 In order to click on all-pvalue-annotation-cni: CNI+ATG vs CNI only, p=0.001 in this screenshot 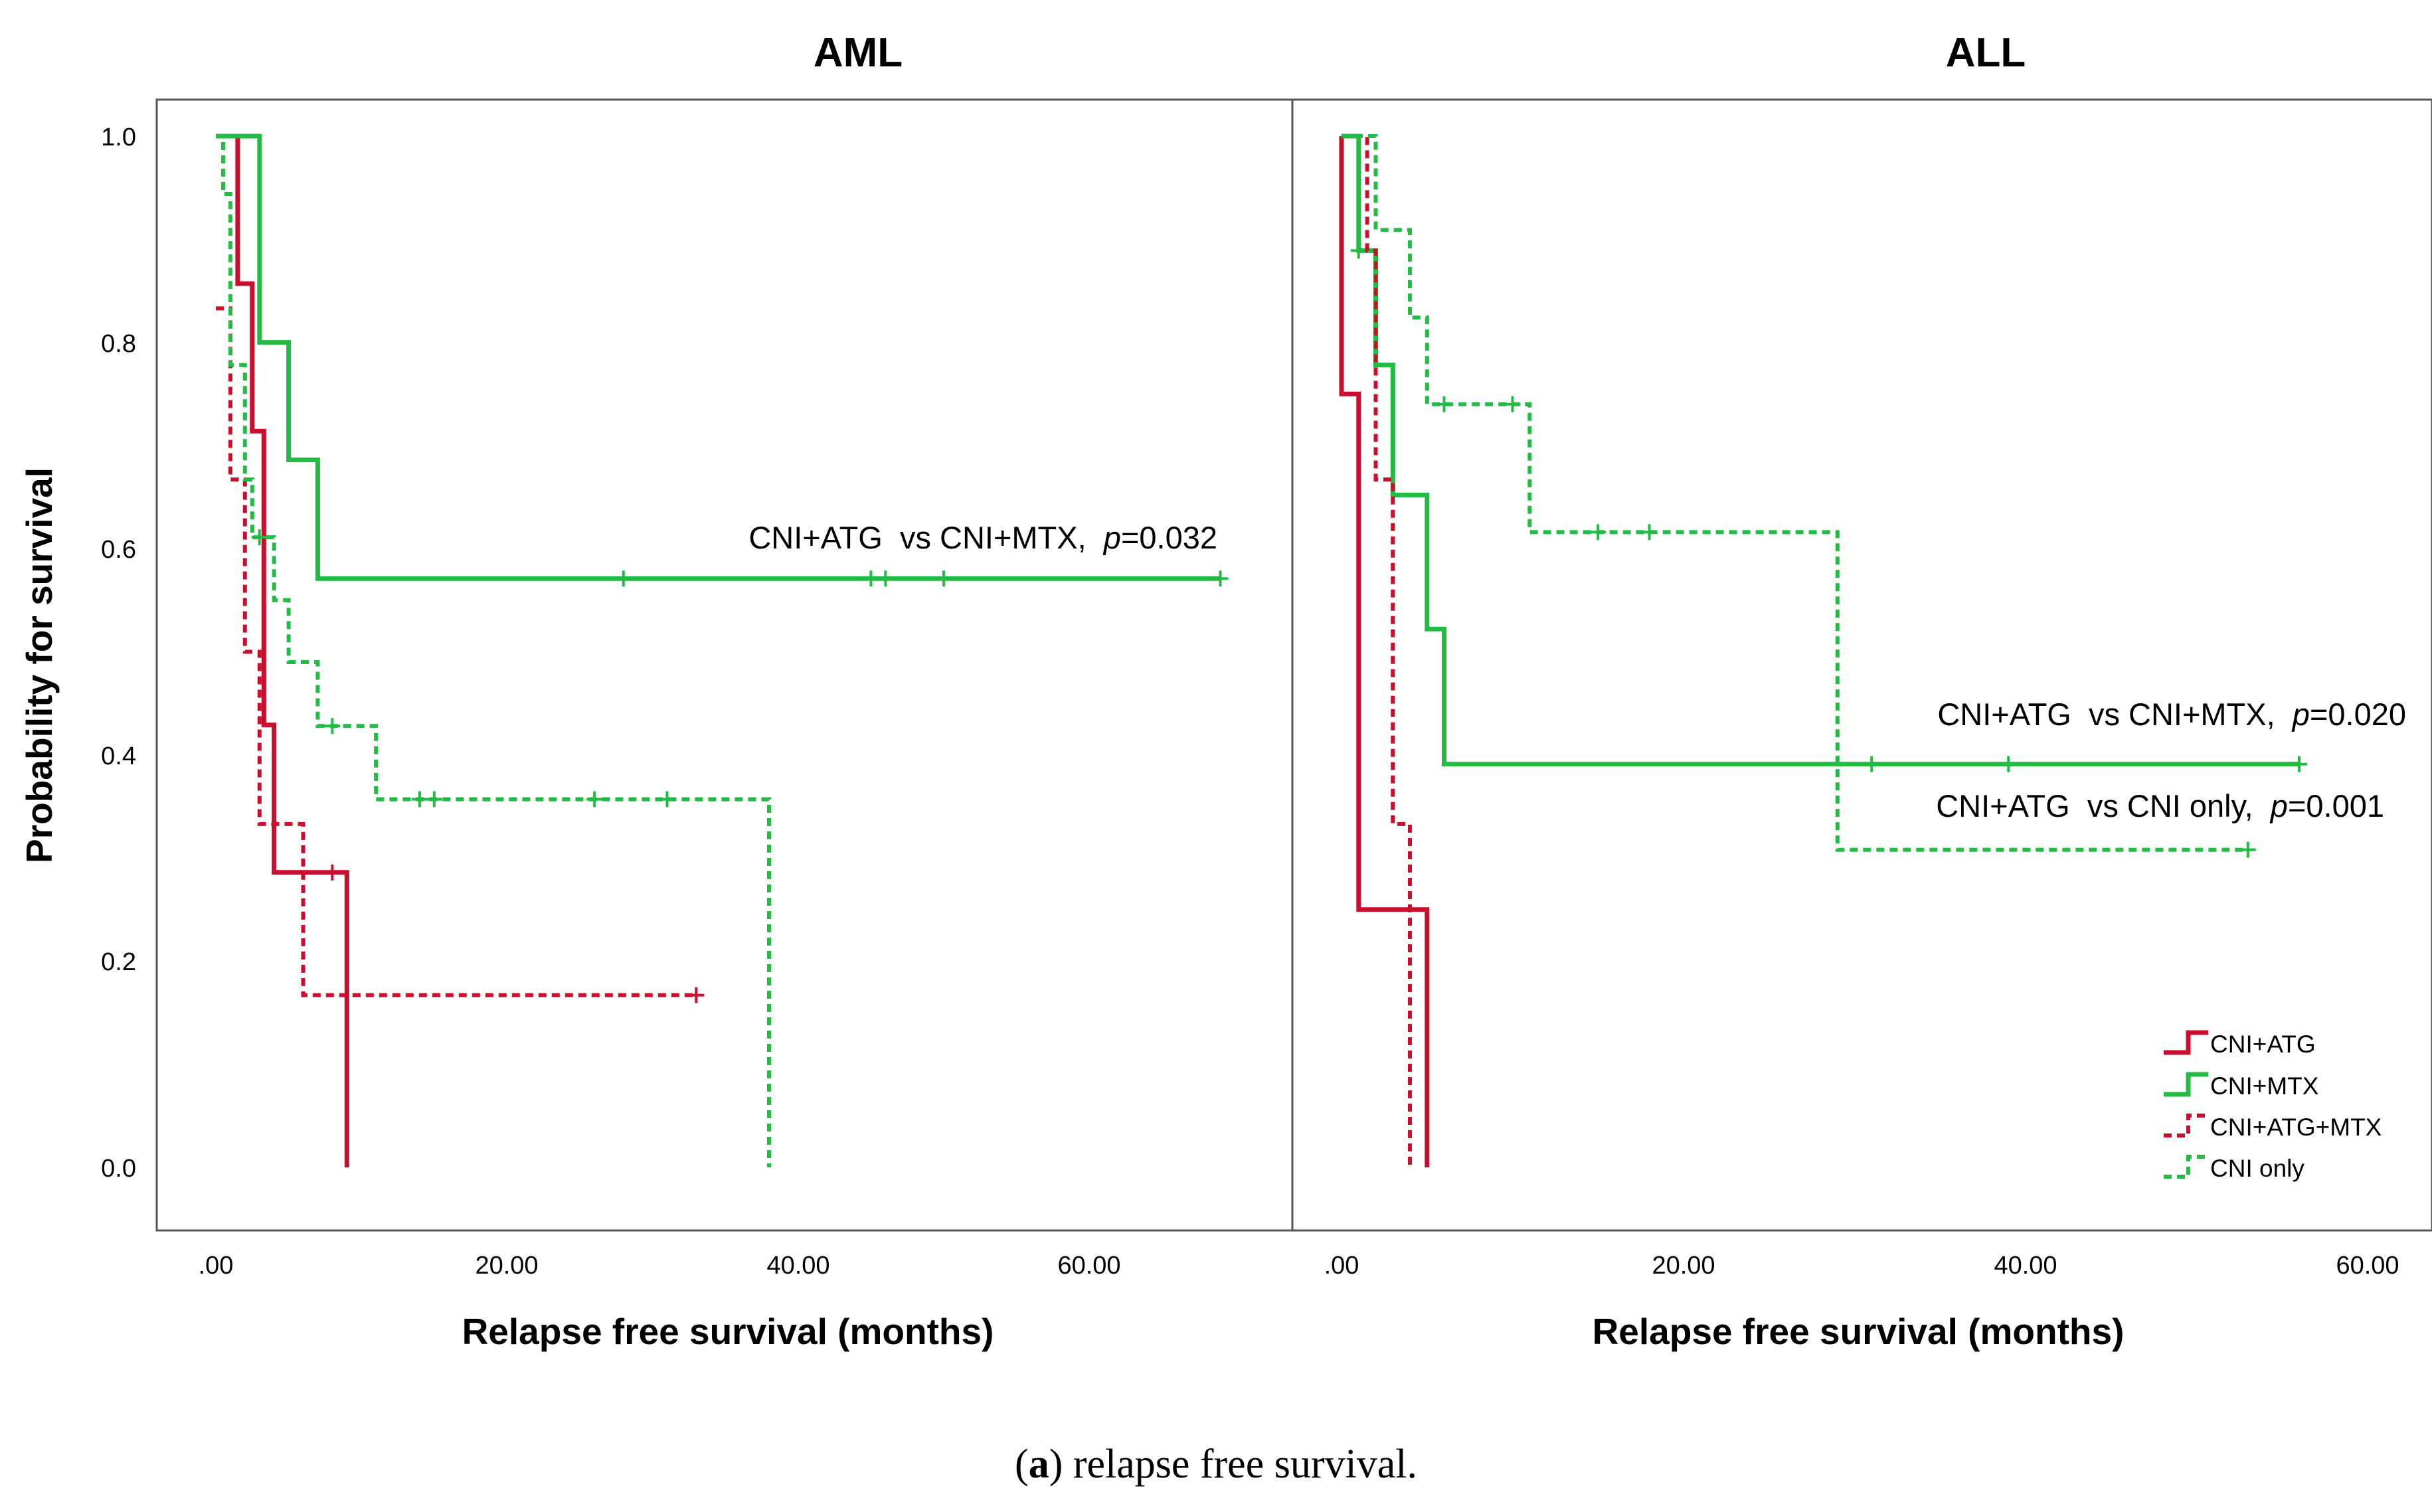, I will do `click(2160, 806)`.